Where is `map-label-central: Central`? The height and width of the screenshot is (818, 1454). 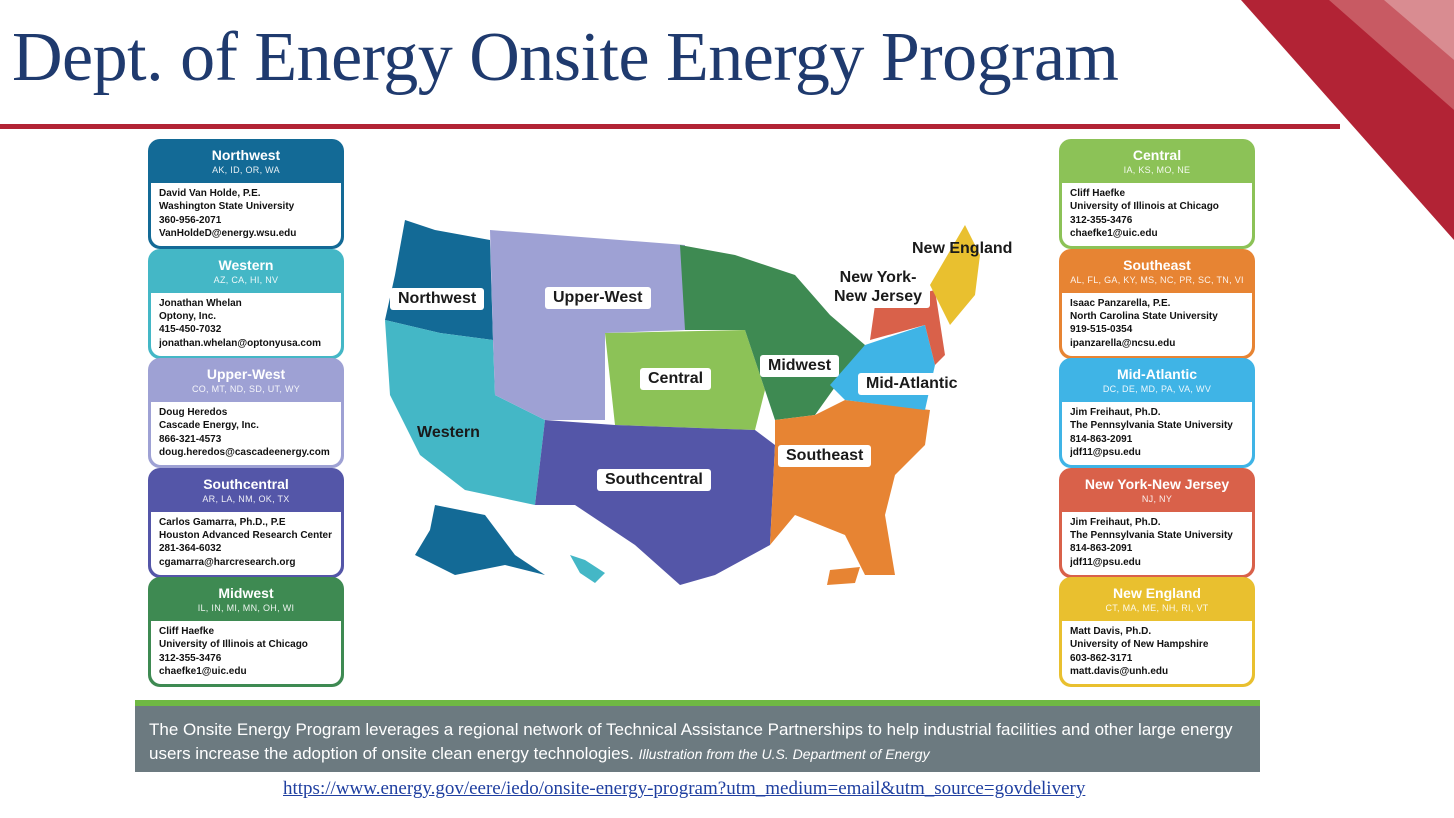
map-label-central: Central is located at coordinates (676, 379).